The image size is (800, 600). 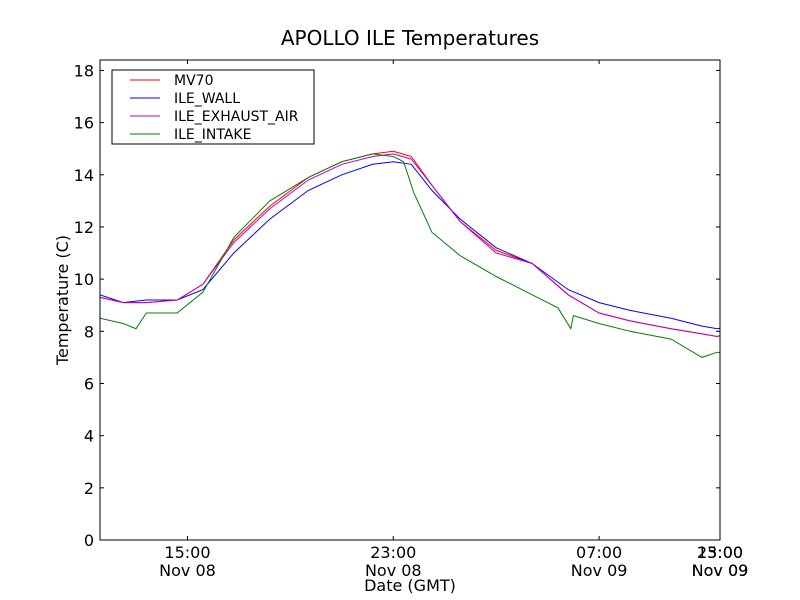 What do you see at coordinates (212, 135) in the screenshot?
I see `legend-label: ILE_INTAKE` at bounding box center [212, 135].